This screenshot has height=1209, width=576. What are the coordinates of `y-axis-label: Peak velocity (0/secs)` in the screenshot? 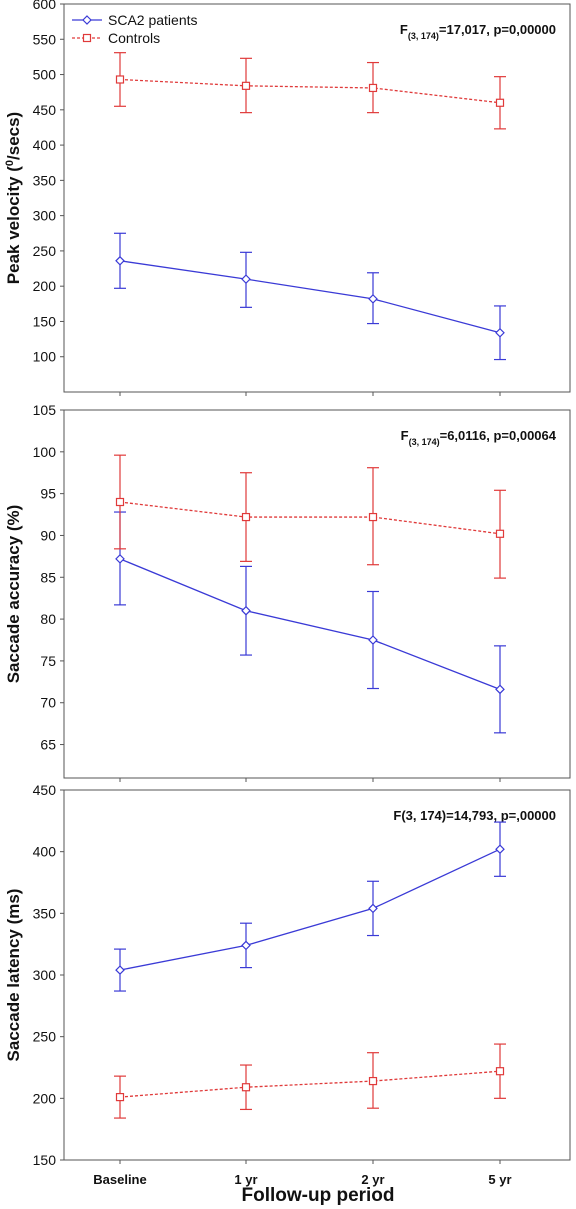 It's located at (13, 198).